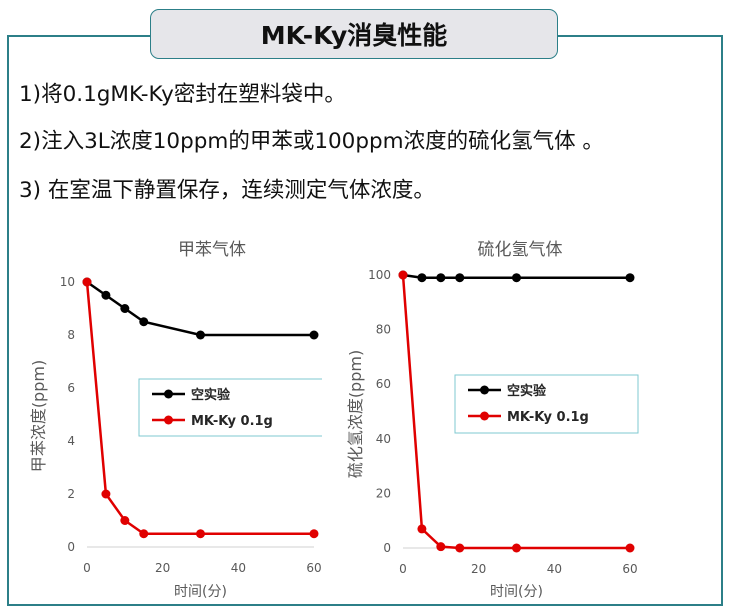  Describe the element at coordinates (311, 141) in the screenshot. I see `step-2-text: 2)注入3L浓度10ppm的甲苯或100ppm浓度的硫化氢气体 。` at that location.